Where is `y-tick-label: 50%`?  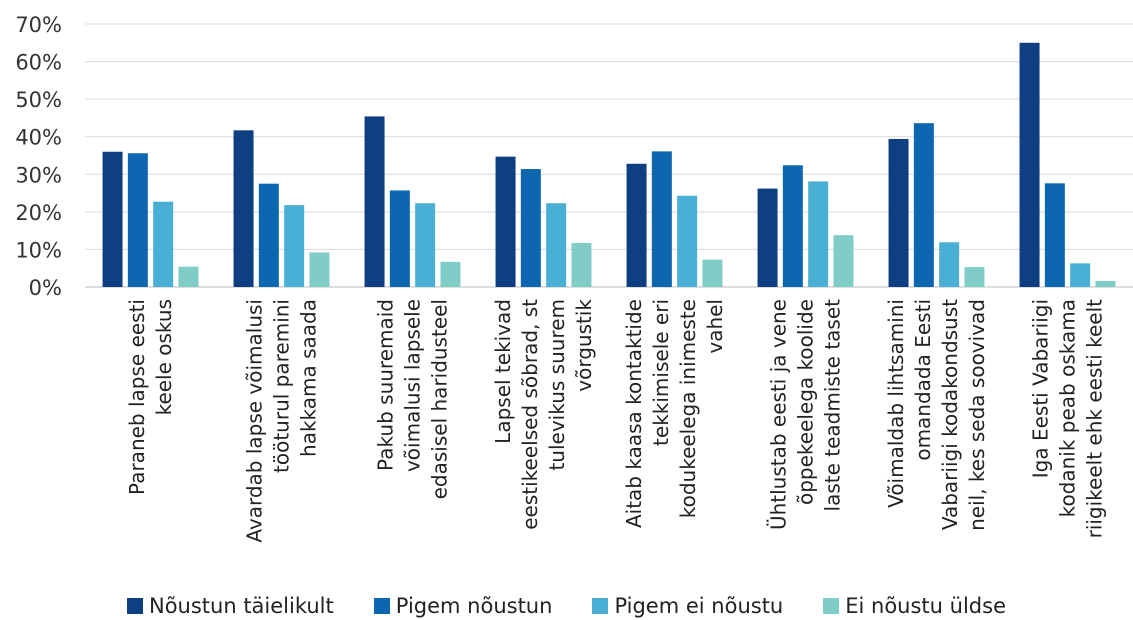 y-tick-label: 50% is located at coordinates (38, 100).